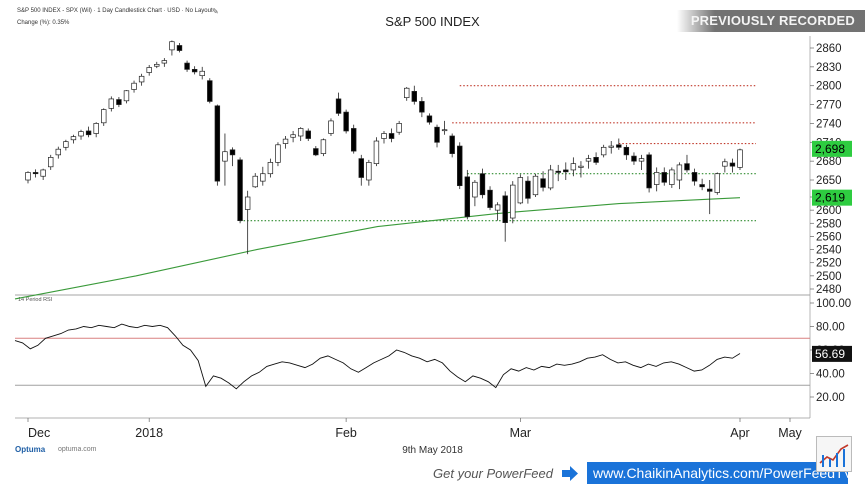 This screenshot has height=494, width=865. Describe the element at coordinates (43, 23) in the screenshot. I see `change-readout: Change (%): 0.35%` at that location.